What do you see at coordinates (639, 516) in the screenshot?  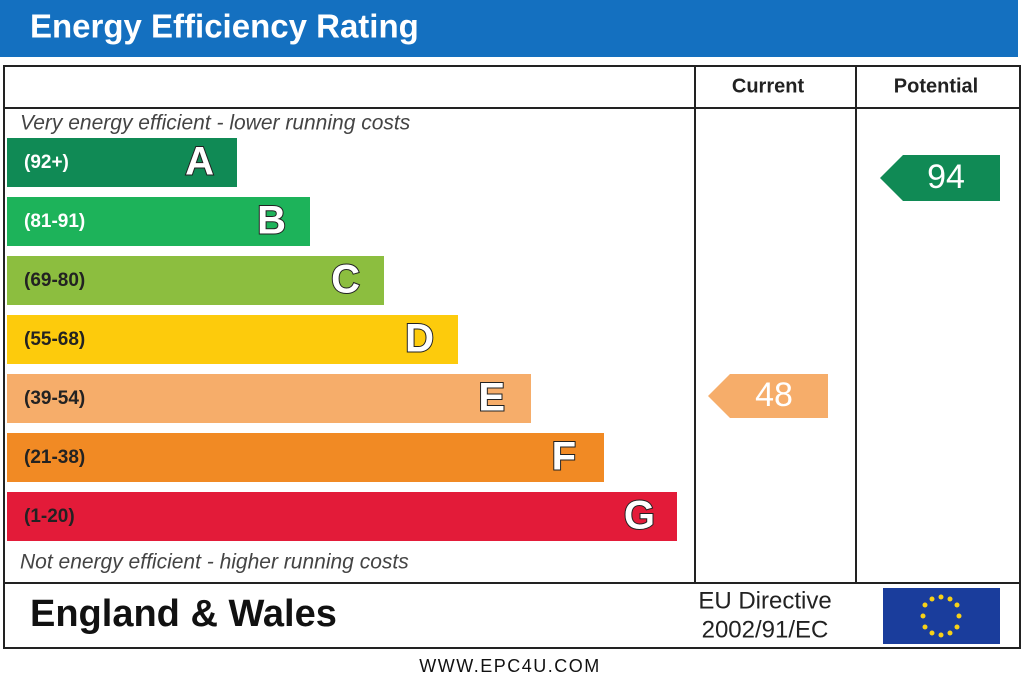 I see `band-letter: G` at bounding box center [639, 516].